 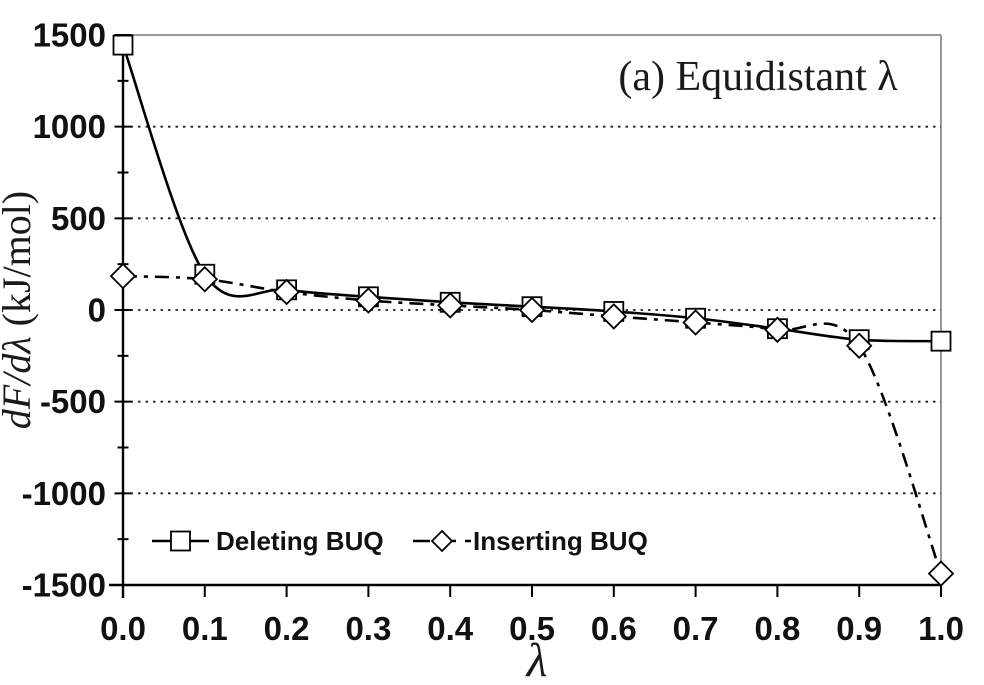 I want to click on legend-inserting-marker-diamond, so click(x=442, y=541).